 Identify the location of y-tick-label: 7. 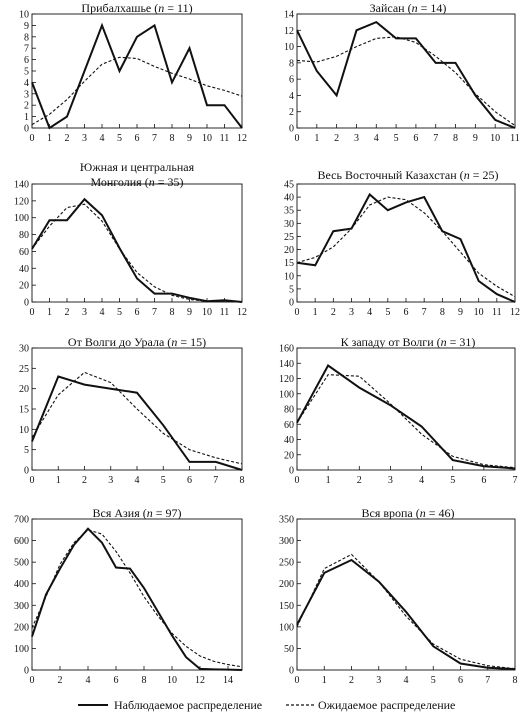
(26, 49).